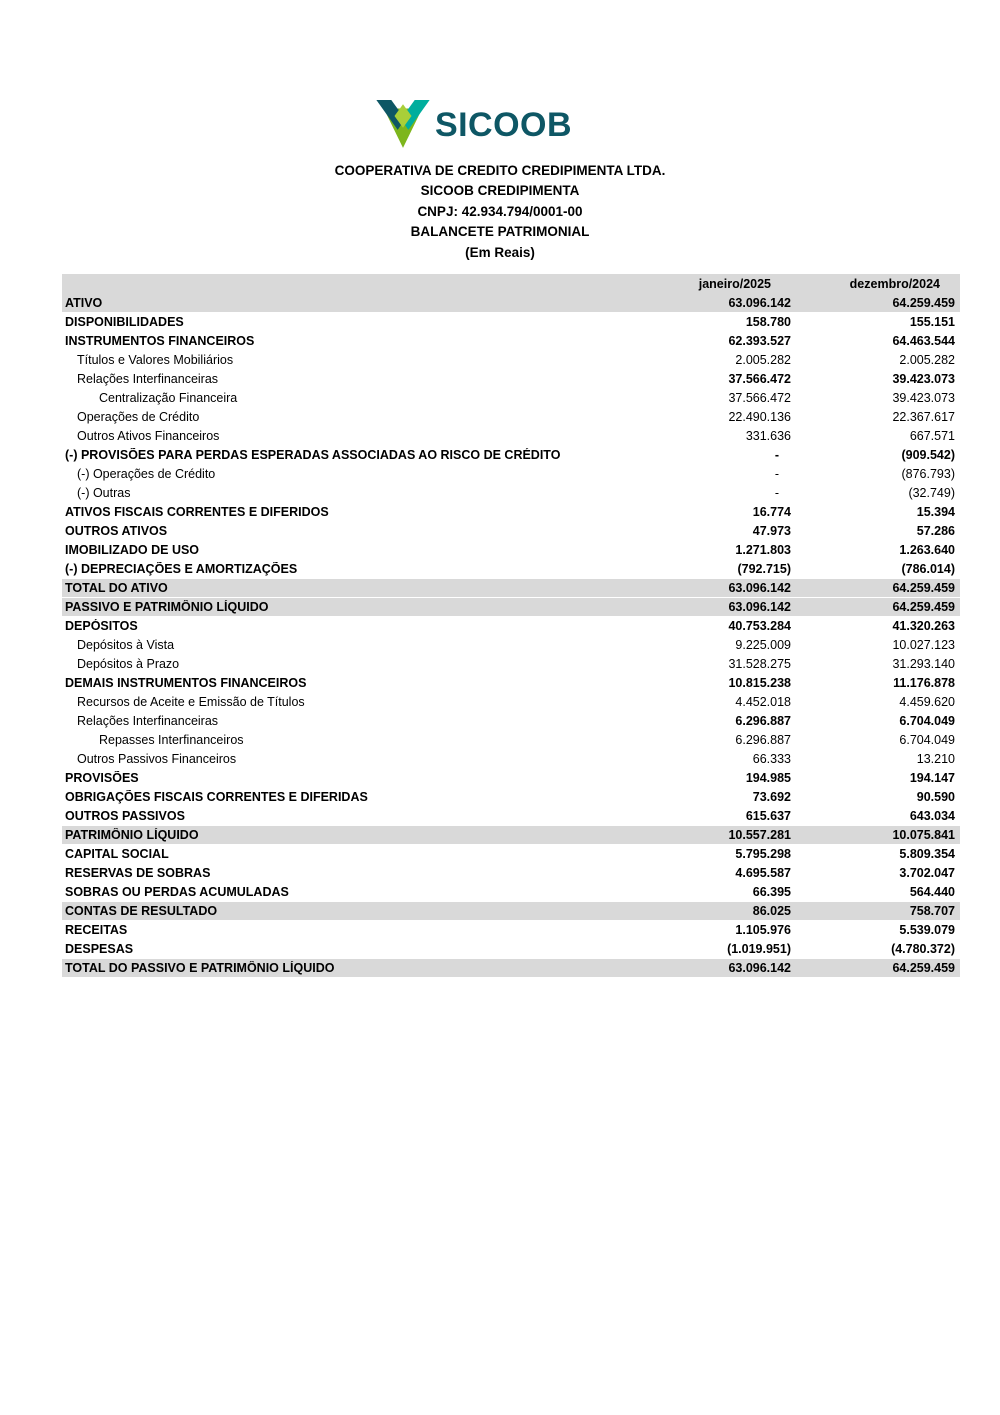 Image resolution: width=1000 pixels, height=1415 pixels. What do you see at coordinates (927, 360) in the screenshot?
I see `value-dezembro-2024: 2.005.282` at bounding box center [927, 360].